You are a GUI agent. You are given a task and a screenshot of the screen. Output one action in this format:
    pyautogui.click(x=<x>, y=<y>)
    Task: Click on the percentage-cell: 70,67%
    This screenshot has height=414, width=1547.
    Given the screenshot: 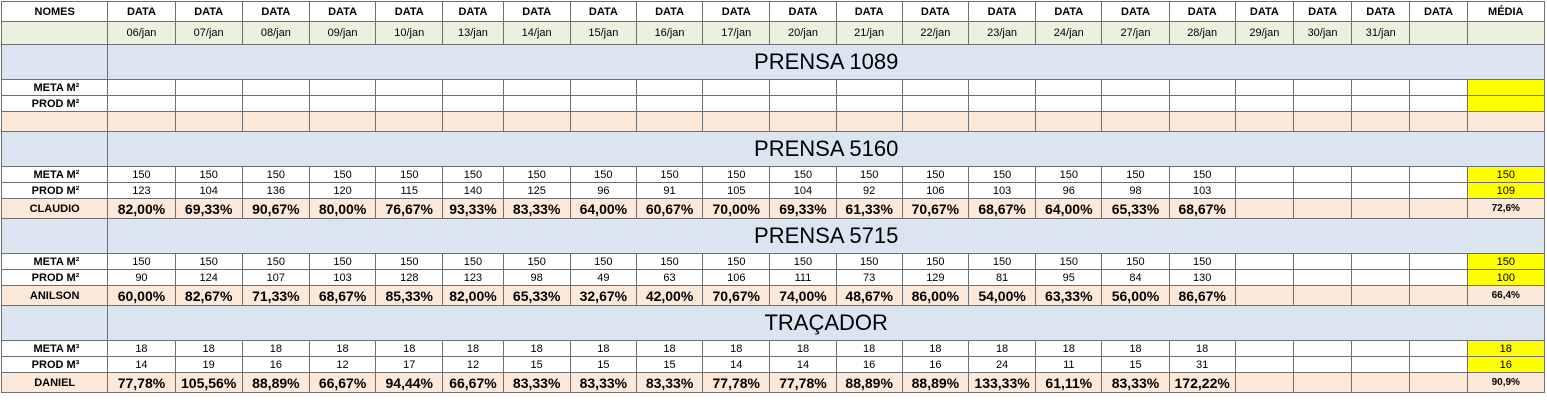 What is the action you would take?
    pyautogui.click(x=935, y=208)
    